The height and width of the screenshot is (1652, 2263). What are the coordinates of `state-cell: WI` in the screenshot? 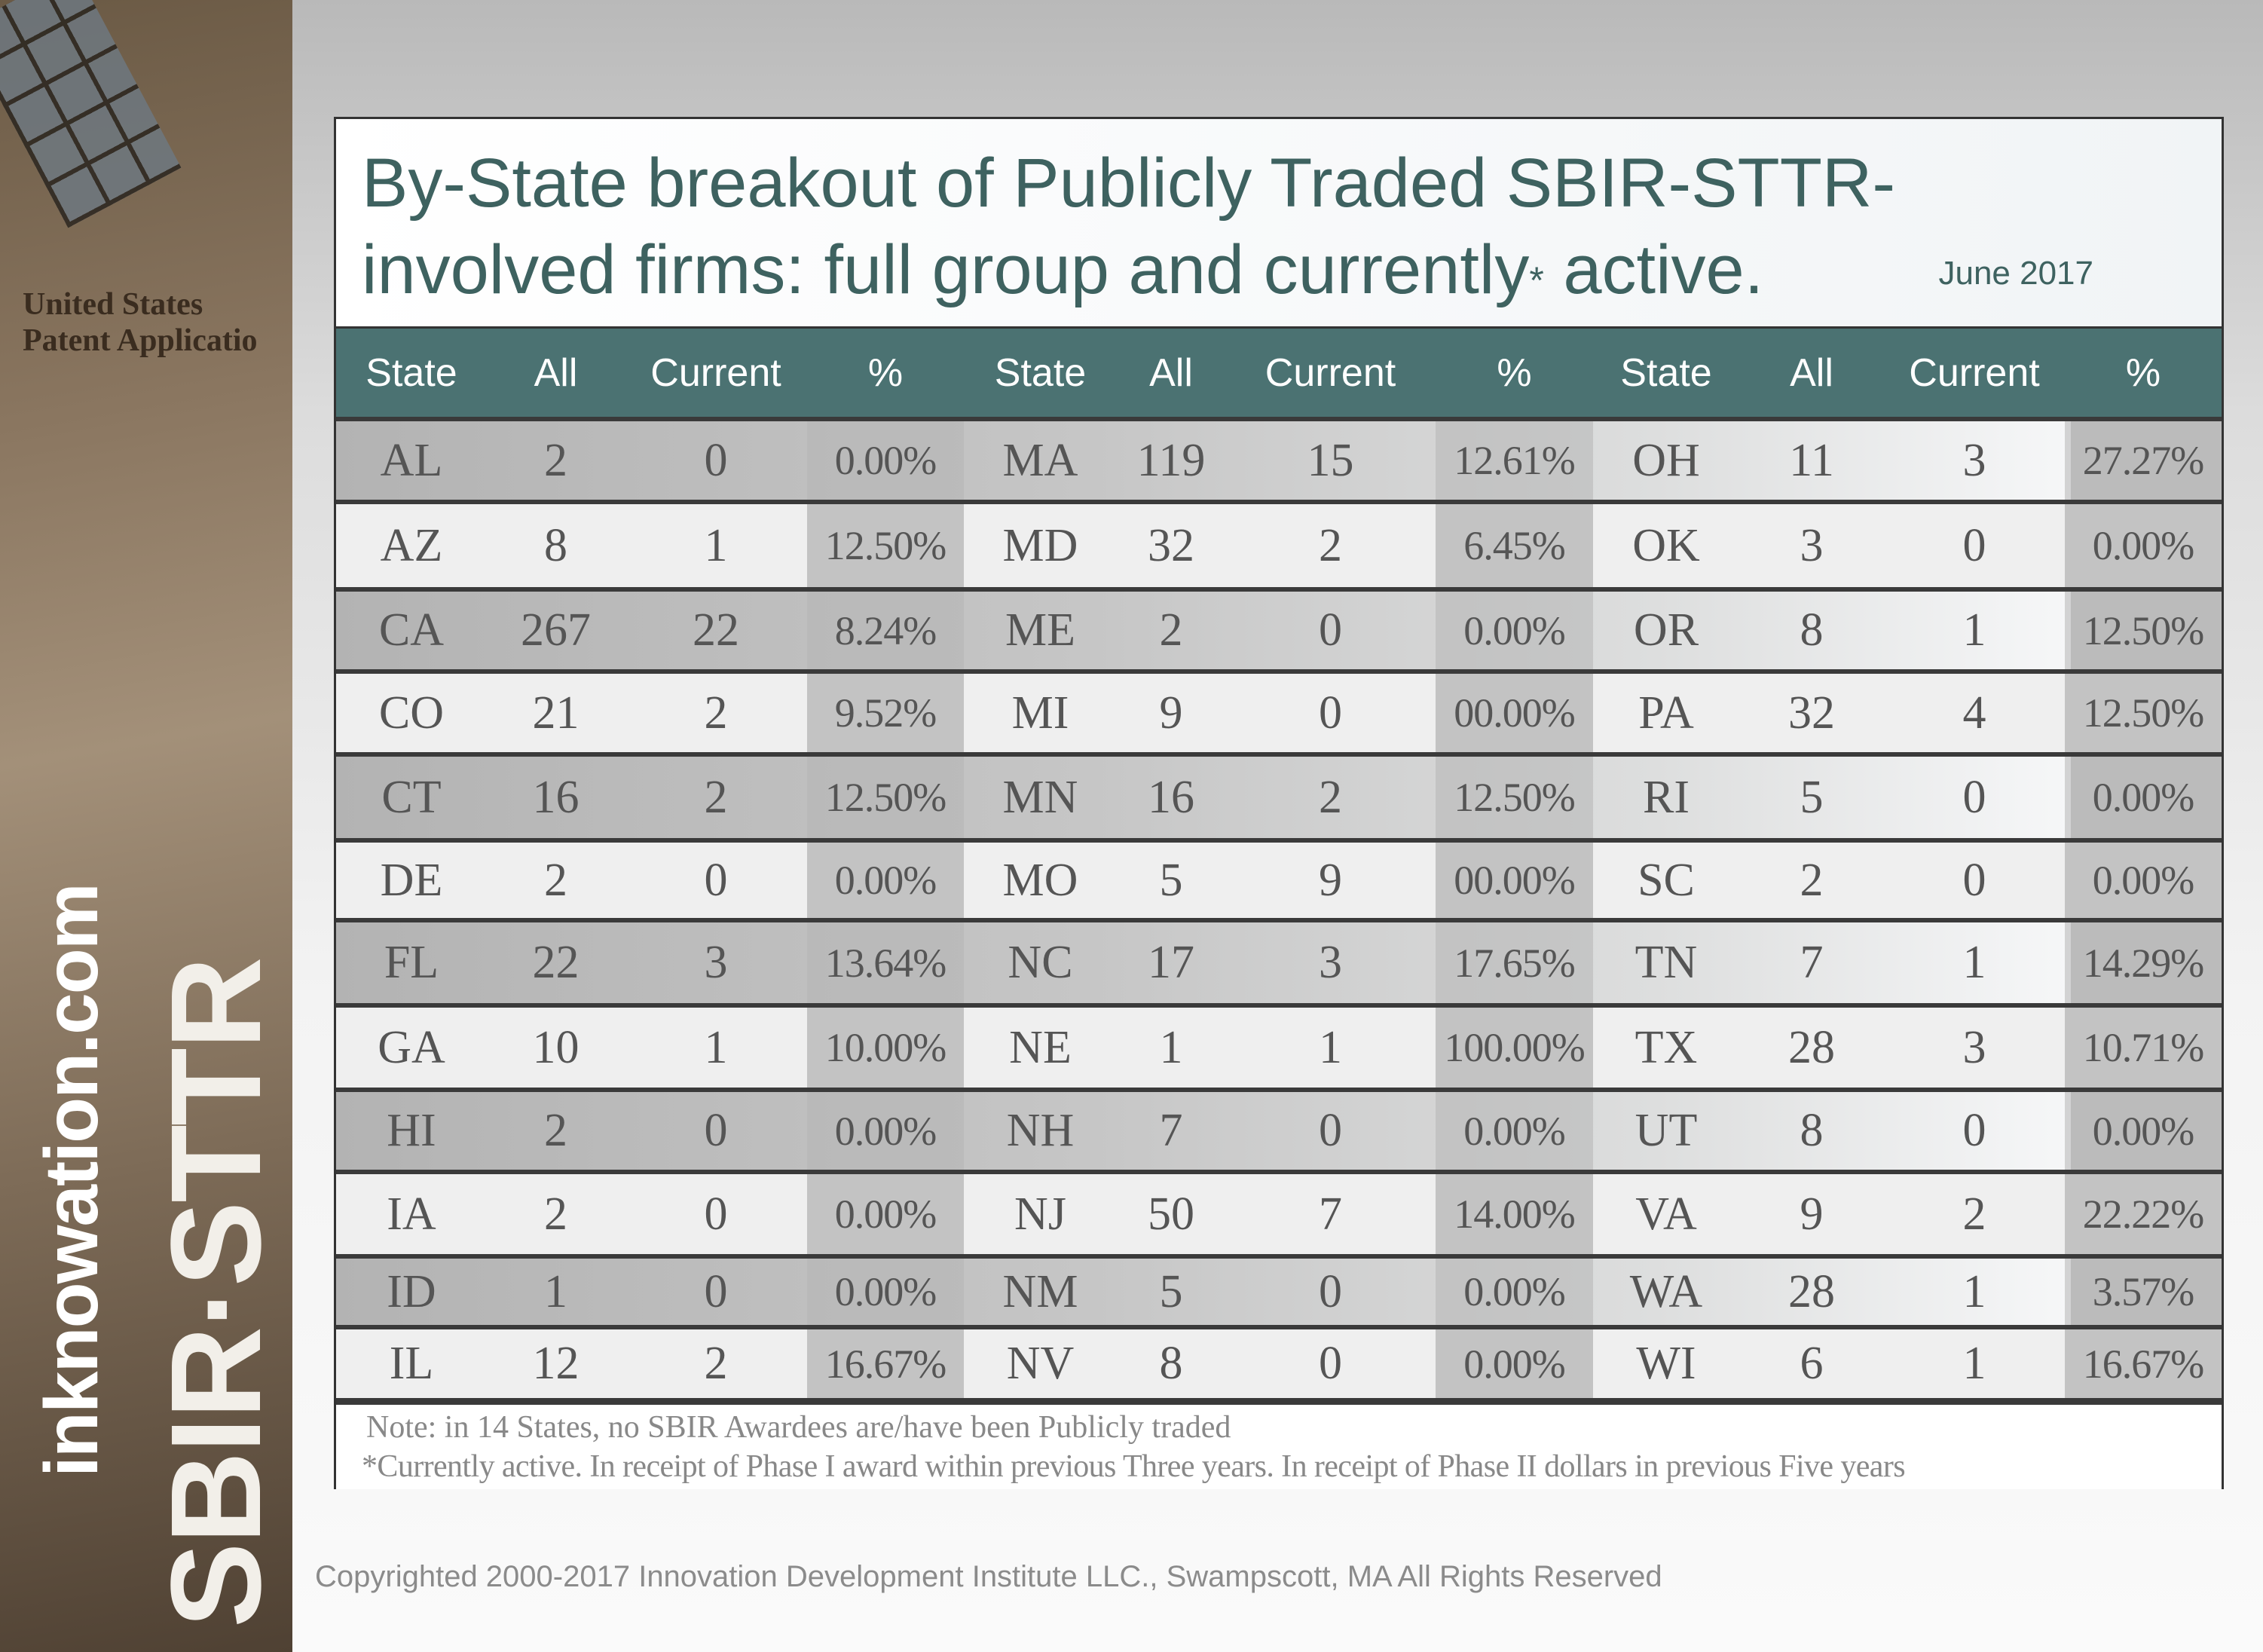 It's located at (1666, 1363).